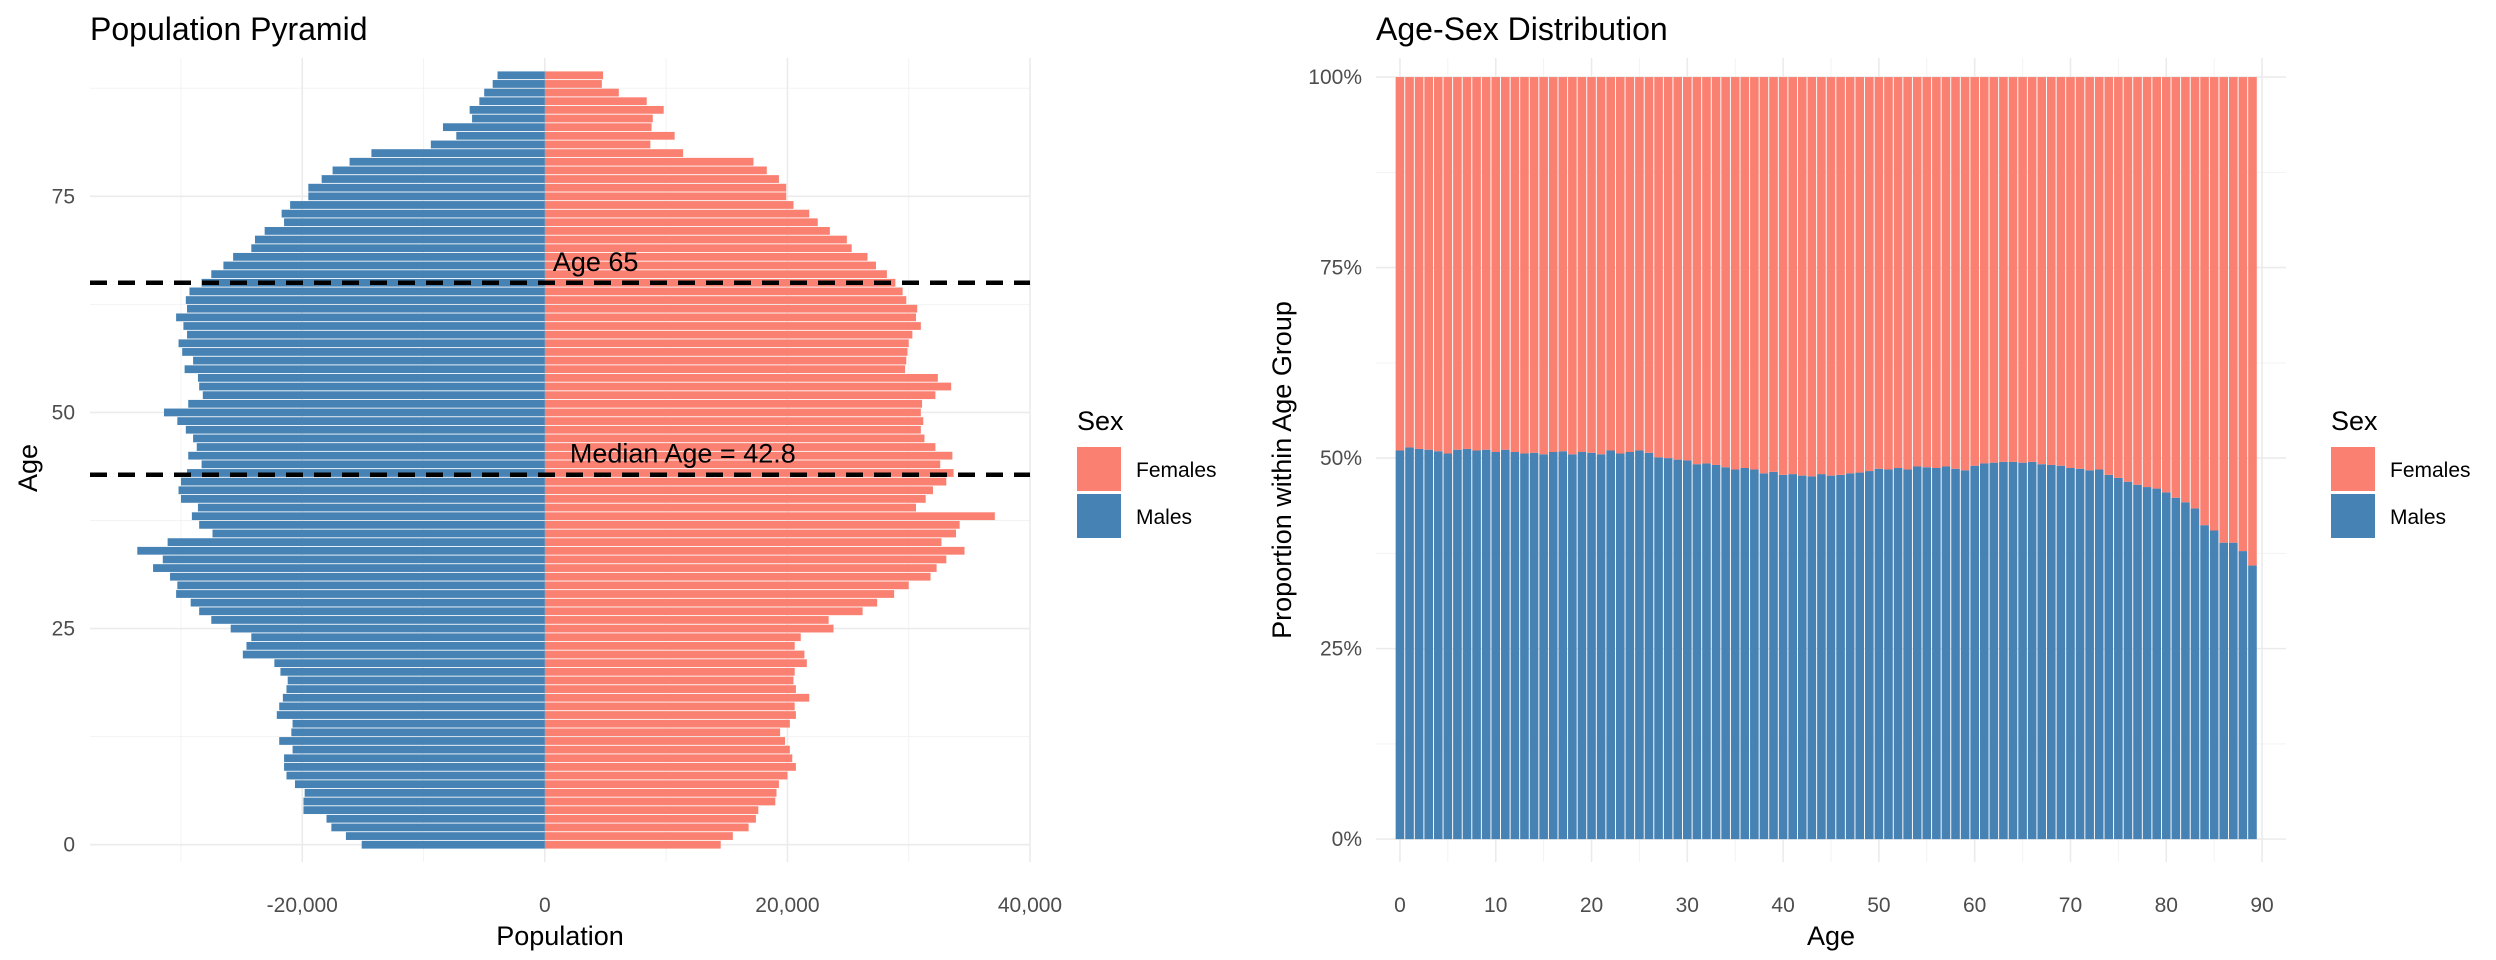 Image resolution: width=2496 pixels, height=960 pixels. What do you see at coordinates (683, 454) in the screenshot?
I see `pyramid-reference-label: Median Age = 42.8` at bounding box center [683, 454].